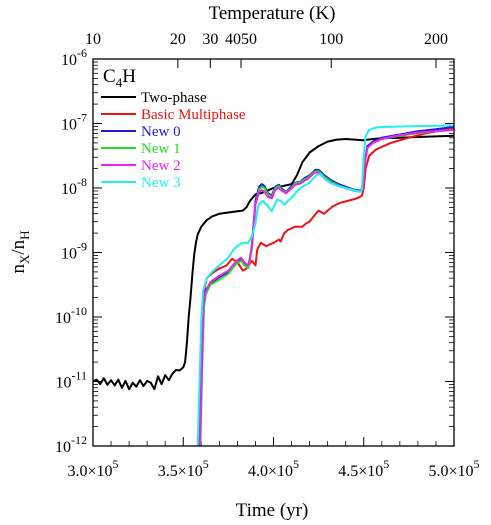 This screenshot has height=525, width=491. I want to click on legend-label: New 1, so click(161, 149).